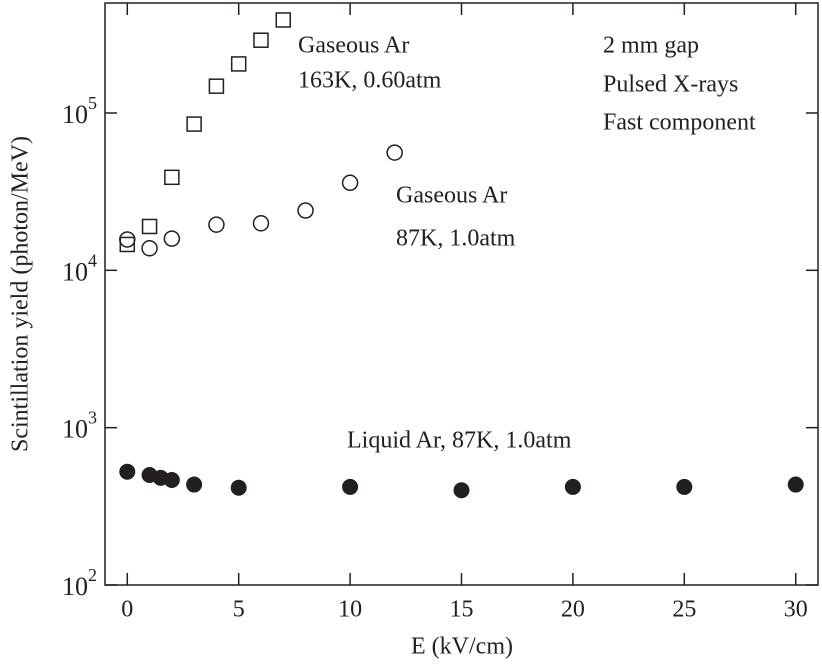 The image size is (822, 672). Describe the element at coordinates (21, 294) in the screenshot. I see `y-axis-label: Scintillation yield (photon/MeV)` at that location.